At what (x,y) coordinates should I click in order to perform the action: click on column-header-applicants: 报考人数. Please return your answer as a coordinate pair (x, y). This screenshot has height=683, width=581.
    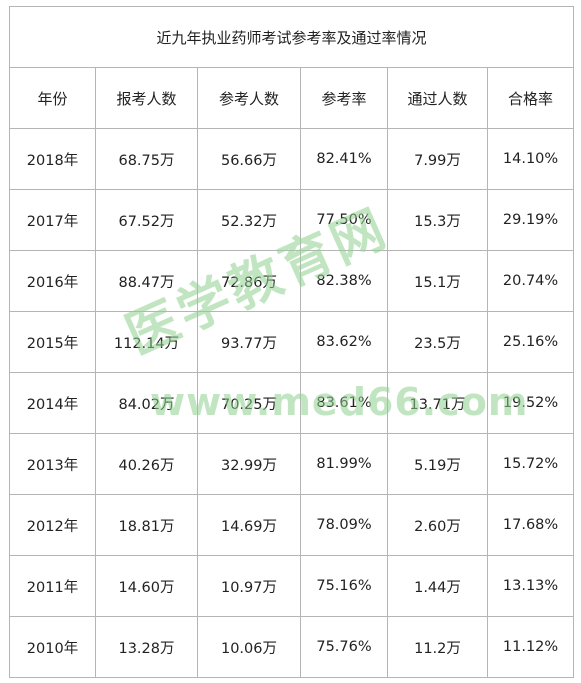
    Looking at the image, I should click on (146, 98).